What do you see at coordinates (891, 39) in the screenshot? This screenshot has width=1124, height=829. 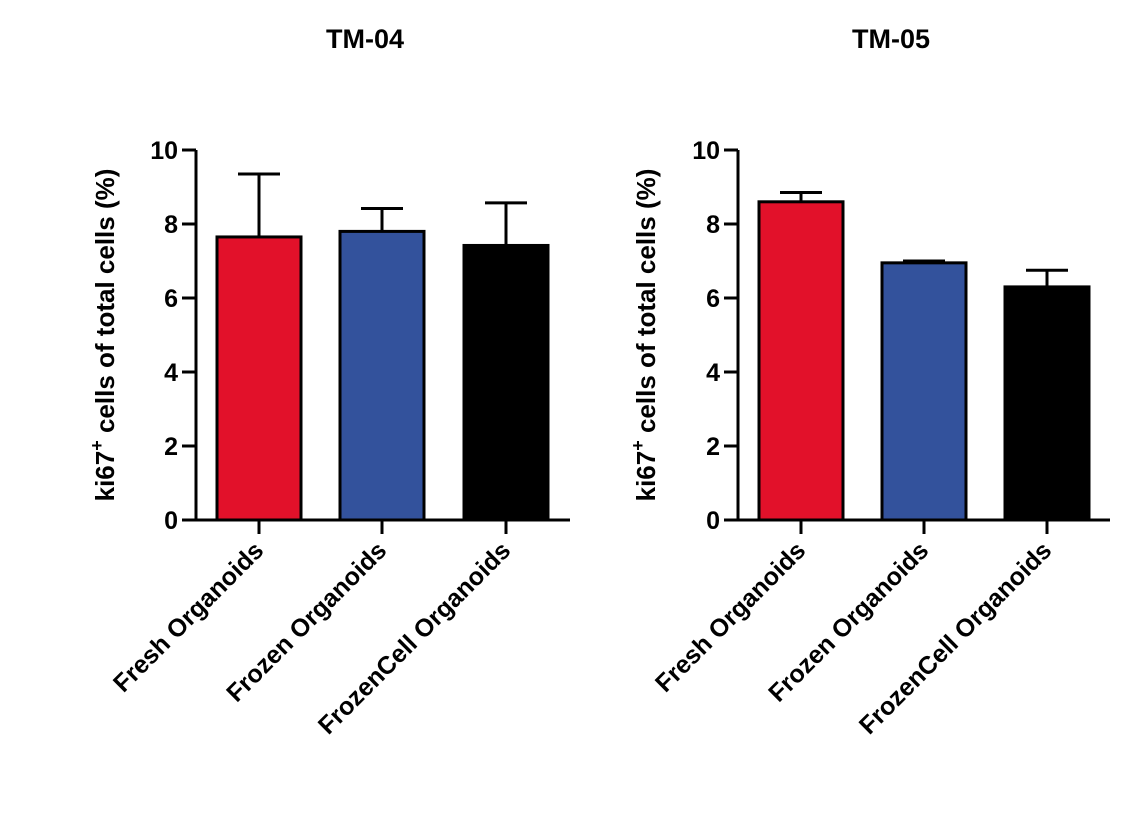 I see `chart-title: TM-05` at bounding box center [891, 39].